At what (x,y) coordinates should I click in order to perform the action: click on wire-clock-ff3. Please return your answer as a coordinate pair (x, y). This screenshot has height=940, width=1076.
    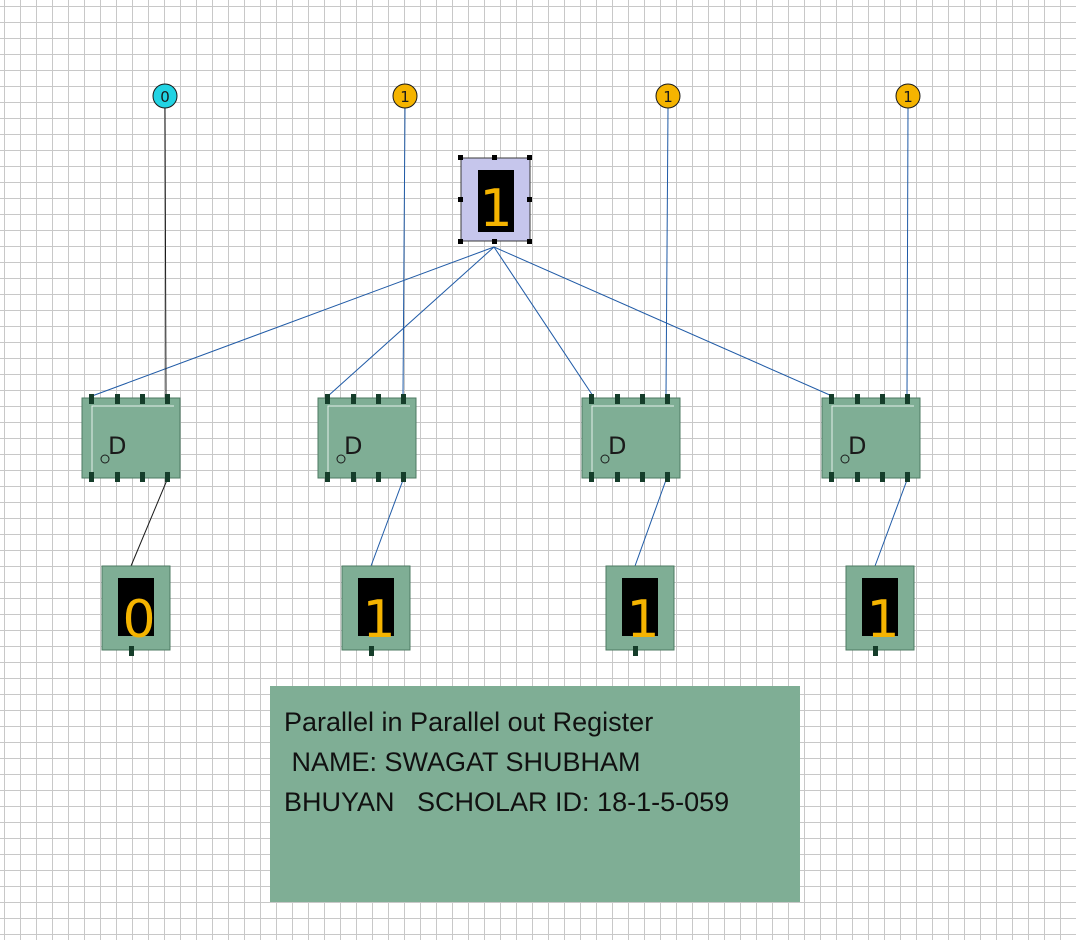
    Looking at the image, I should click on (543, 321).